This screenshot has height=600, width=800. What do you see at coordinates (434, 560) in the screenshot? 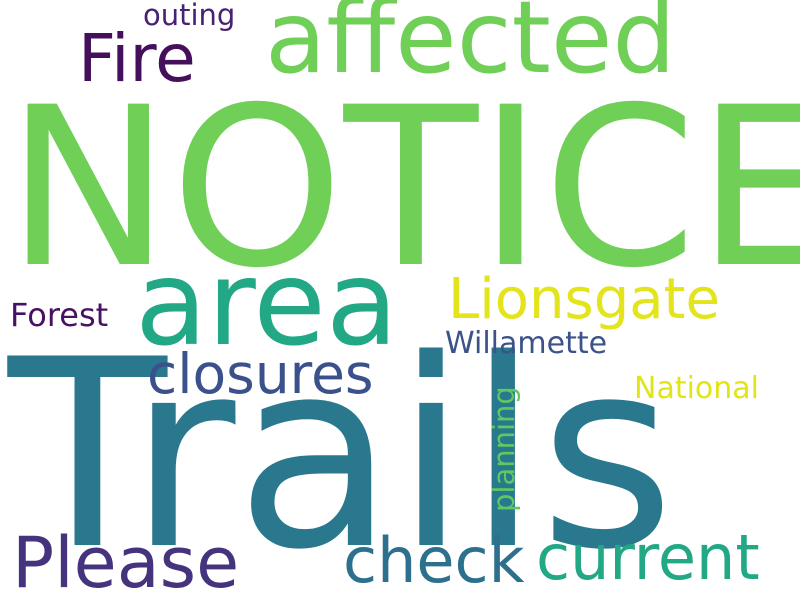
I see `word-check: check` at bounding box center [434, 560].